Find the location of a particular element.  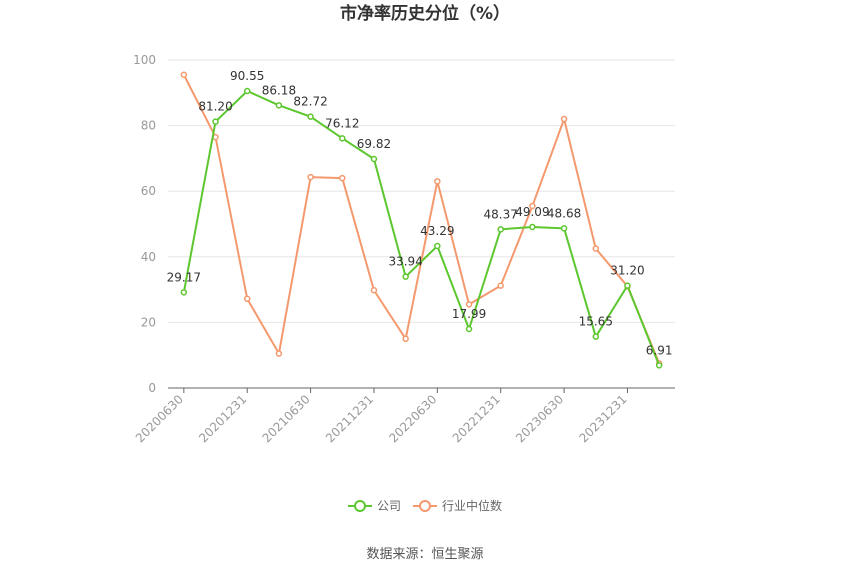

x-tick-label: 20201231 is located at coordinates (222, 418).